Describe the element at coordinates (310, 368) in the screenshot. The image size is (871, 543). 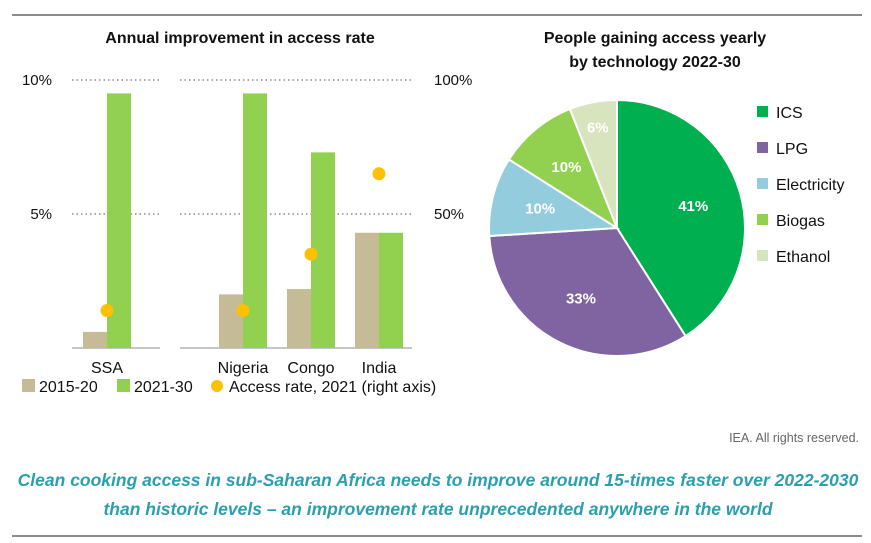
I see `x-category-label: Congo` at that location.